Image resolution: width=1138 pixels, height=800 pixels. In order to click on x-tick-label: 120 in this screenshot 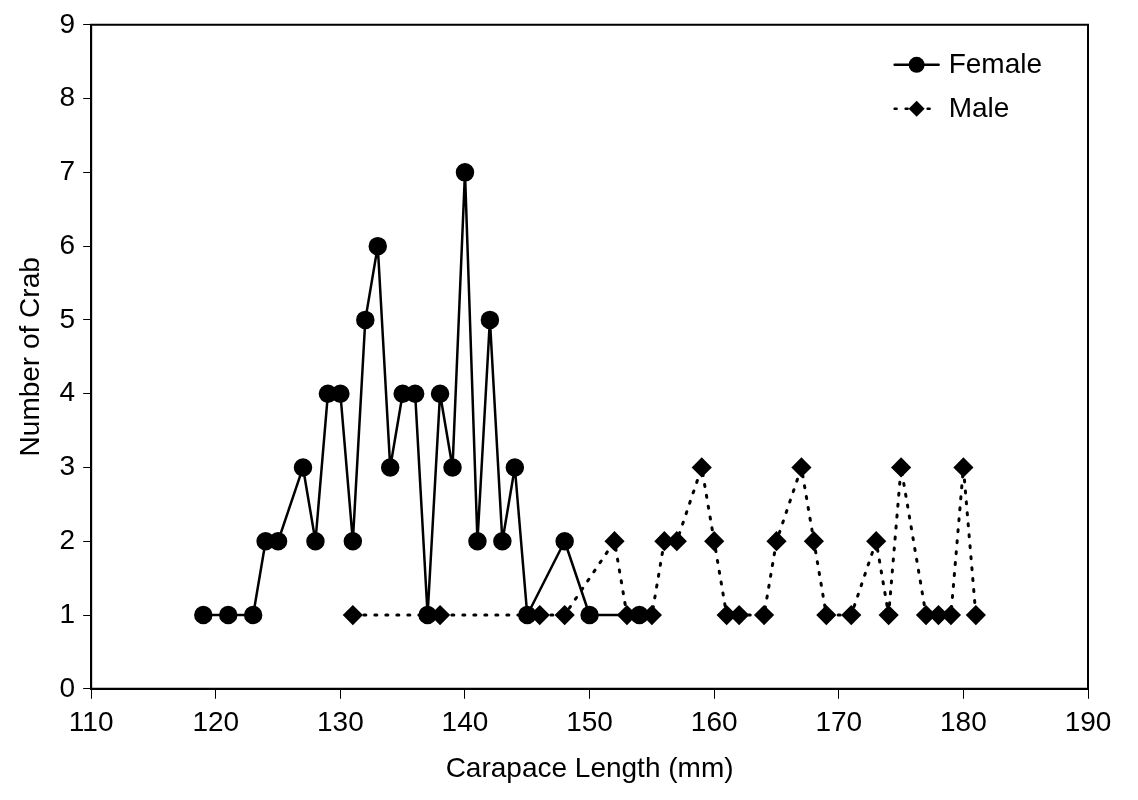, I will do `click(216, 722)`.